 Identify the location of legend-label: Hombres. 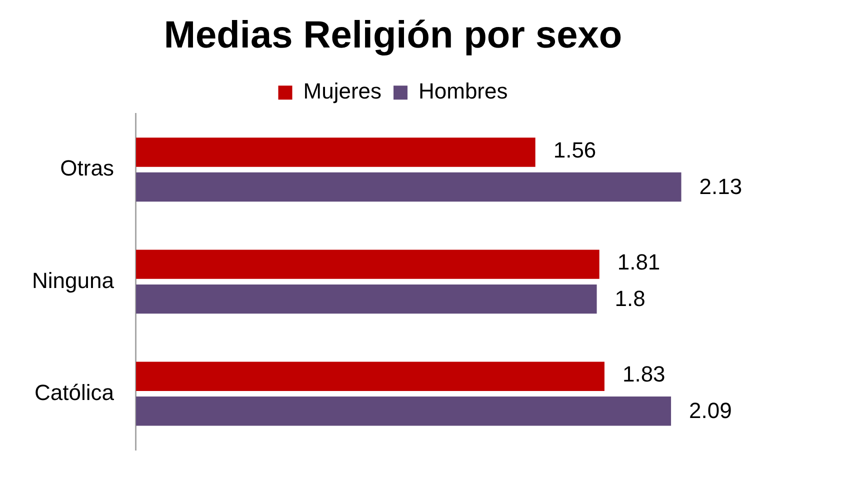
(463, 91).